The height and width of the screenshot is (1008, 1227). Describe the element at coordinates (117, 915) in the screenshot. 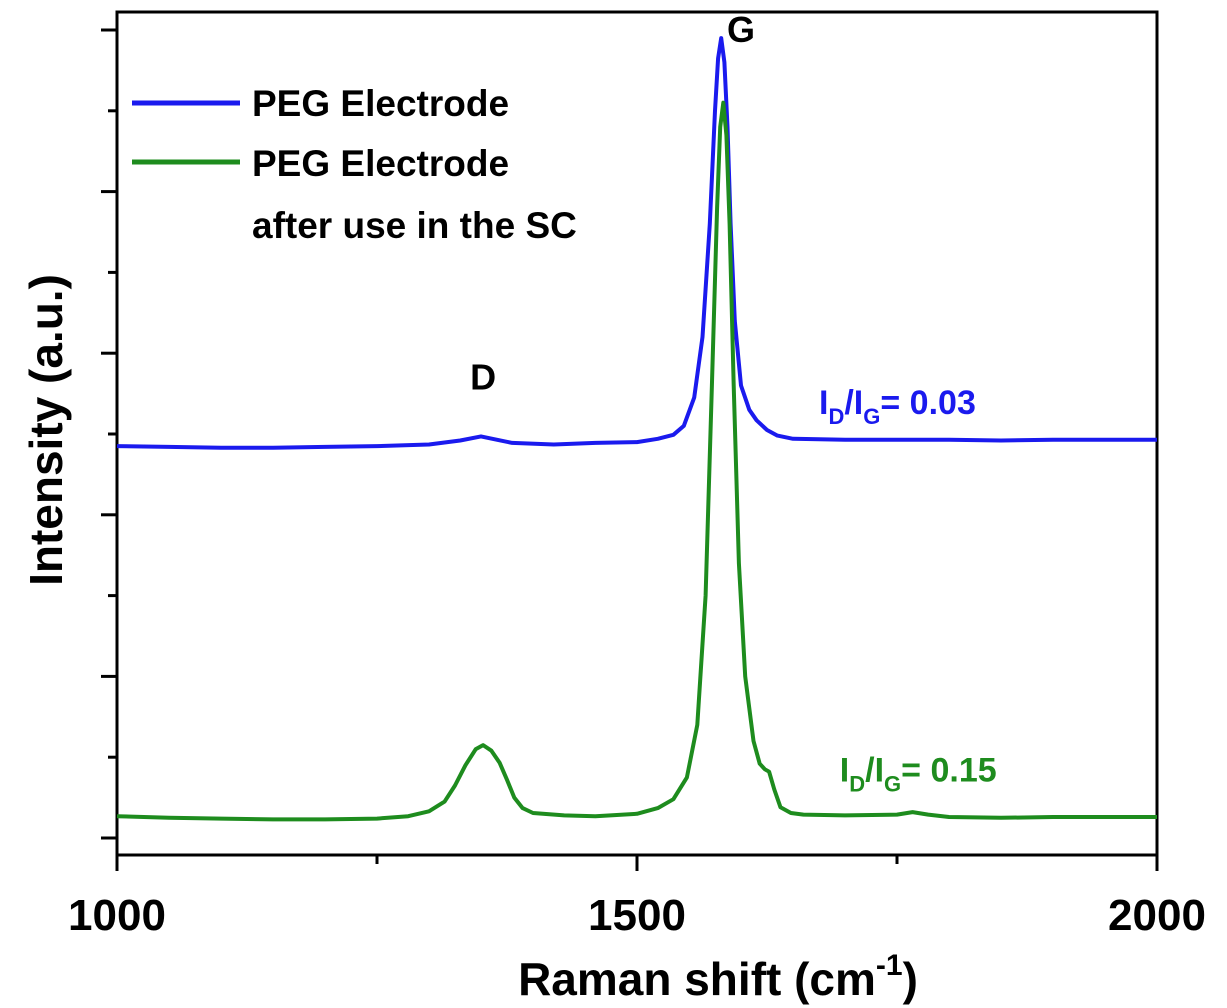

I see `x-tick-label: 1000` at that location.